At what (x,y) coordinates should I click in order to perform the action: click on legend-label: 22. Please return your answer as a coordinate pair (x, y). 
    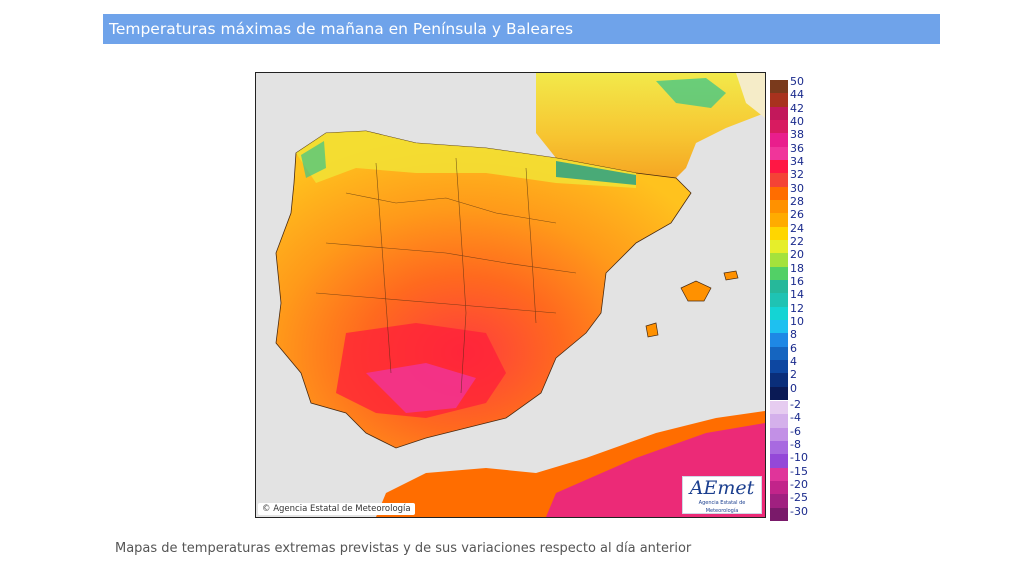
    Looking at the image, I should click on (797, 241).